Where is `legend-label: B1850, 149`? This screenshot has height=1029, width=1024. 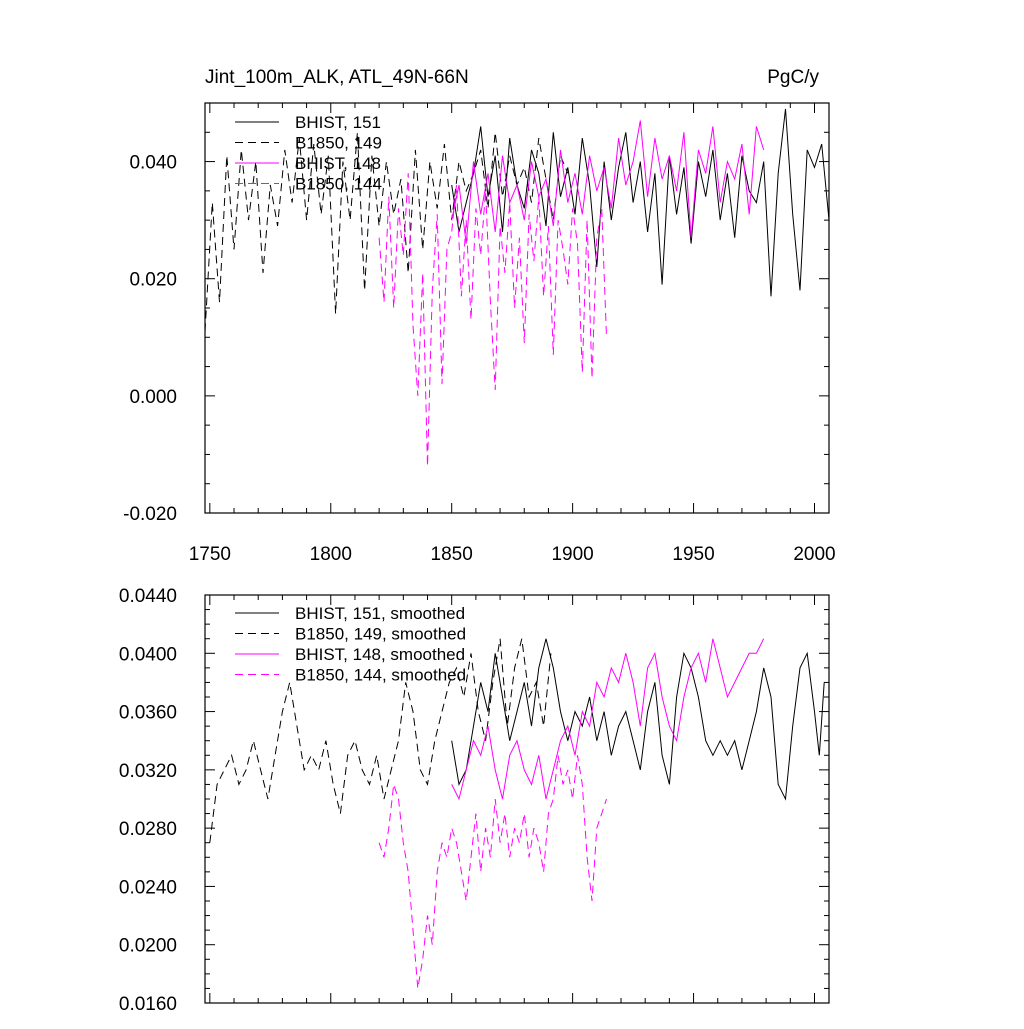
legend-label: B1850, 149 is located at coordinates (338, 143).